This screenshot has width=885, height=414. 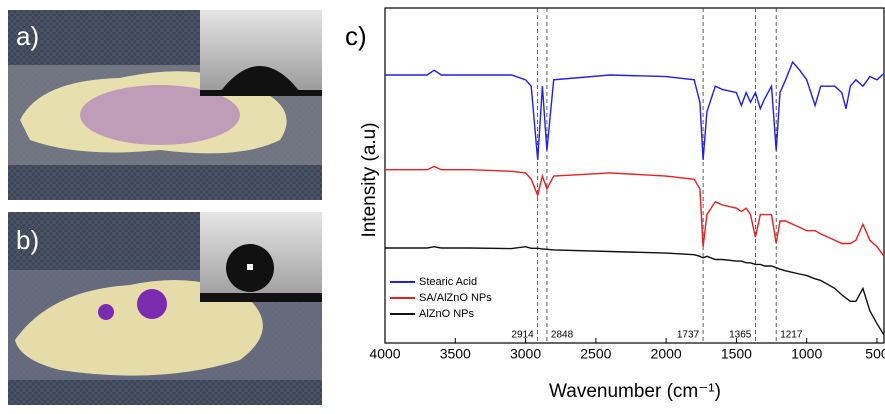 What do you see at coordinates (791, 335) in the screenshot?
I see `reference-label: 1217` at bounding box center [791, 335].